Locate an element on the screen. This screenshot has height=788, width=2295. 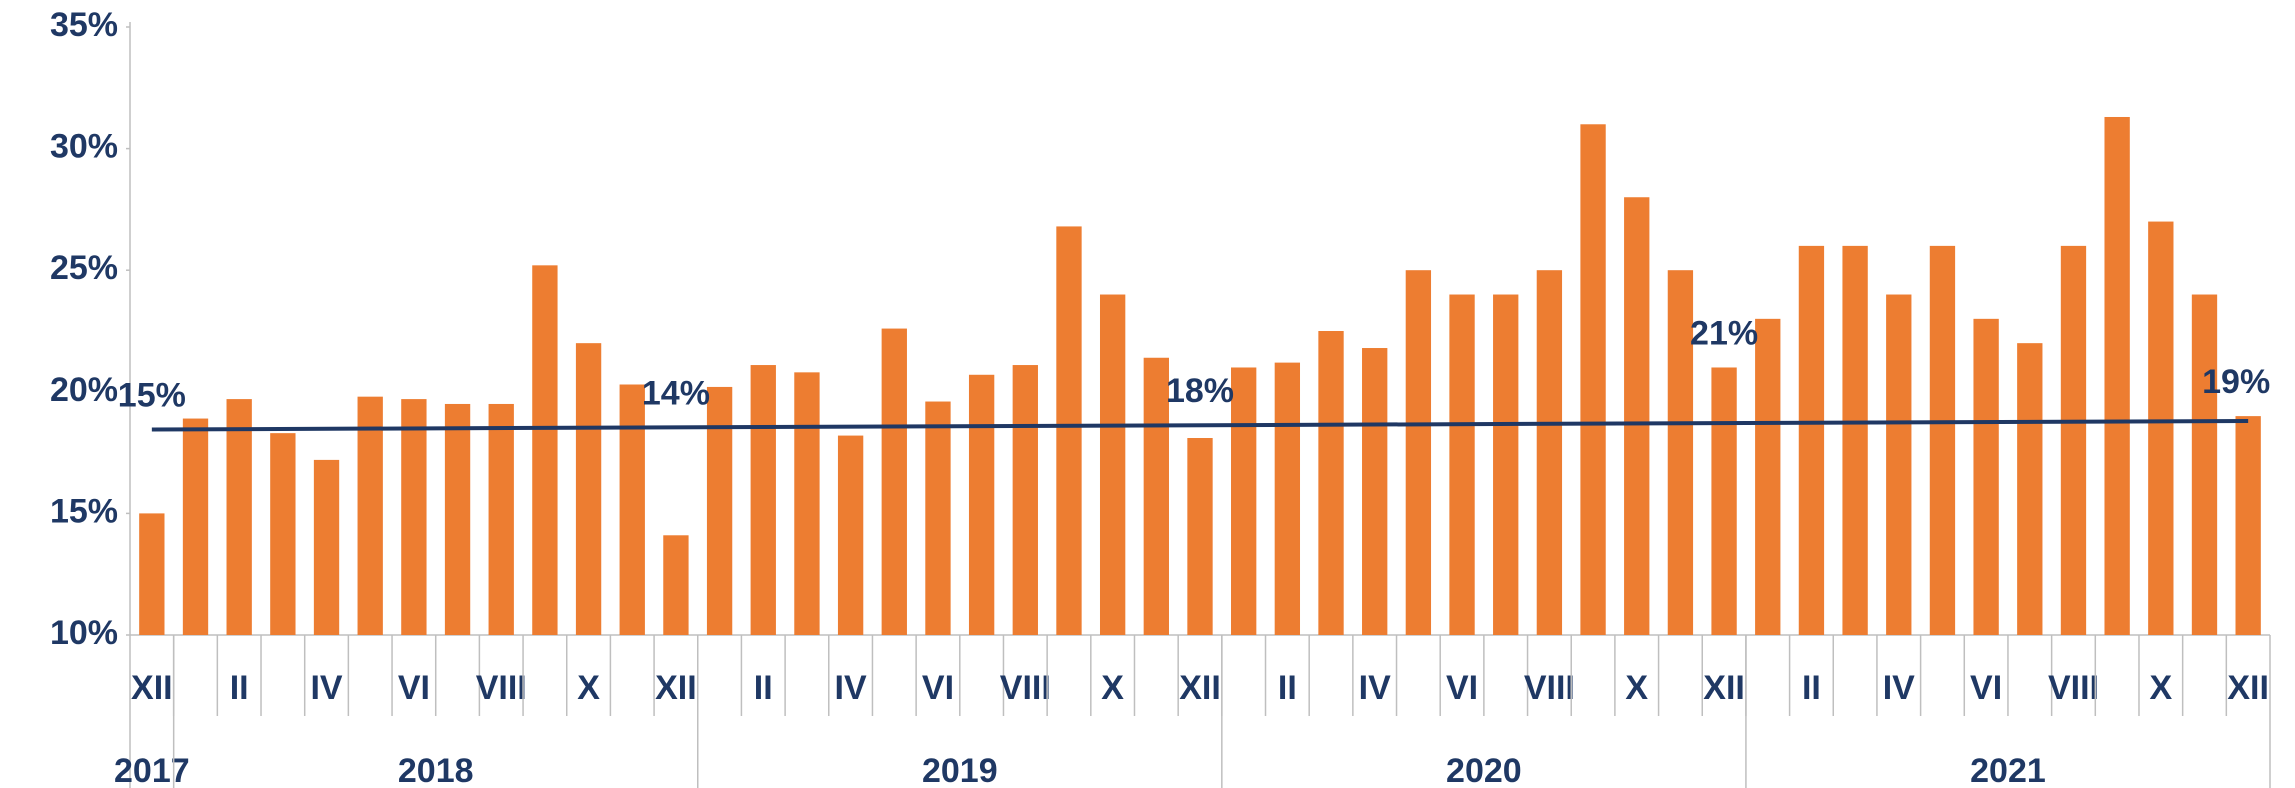
year-label: 2020 is located at coordinates (1484, 770).